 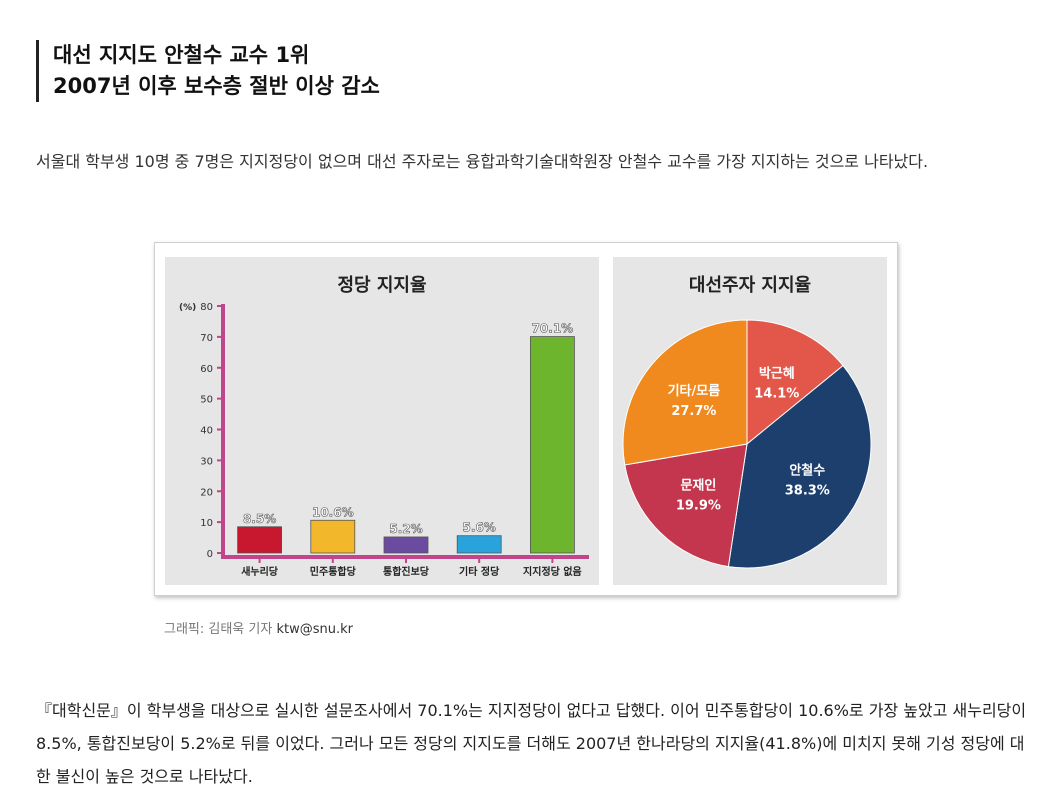 I want to click on figure-caption: 그래픽: 김태욱 기자 ktw@snu.kr, so click(x=258, y=627).